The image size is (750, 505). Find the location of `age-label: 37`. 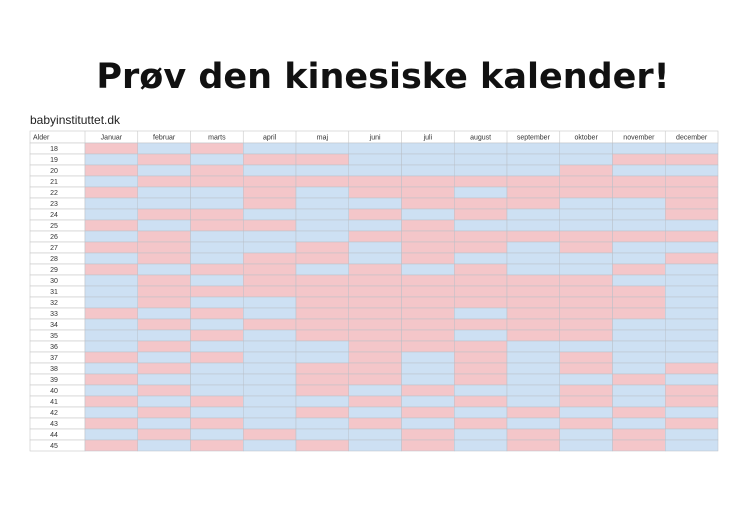

age-label: 37 is located at coordinates (54, 358).